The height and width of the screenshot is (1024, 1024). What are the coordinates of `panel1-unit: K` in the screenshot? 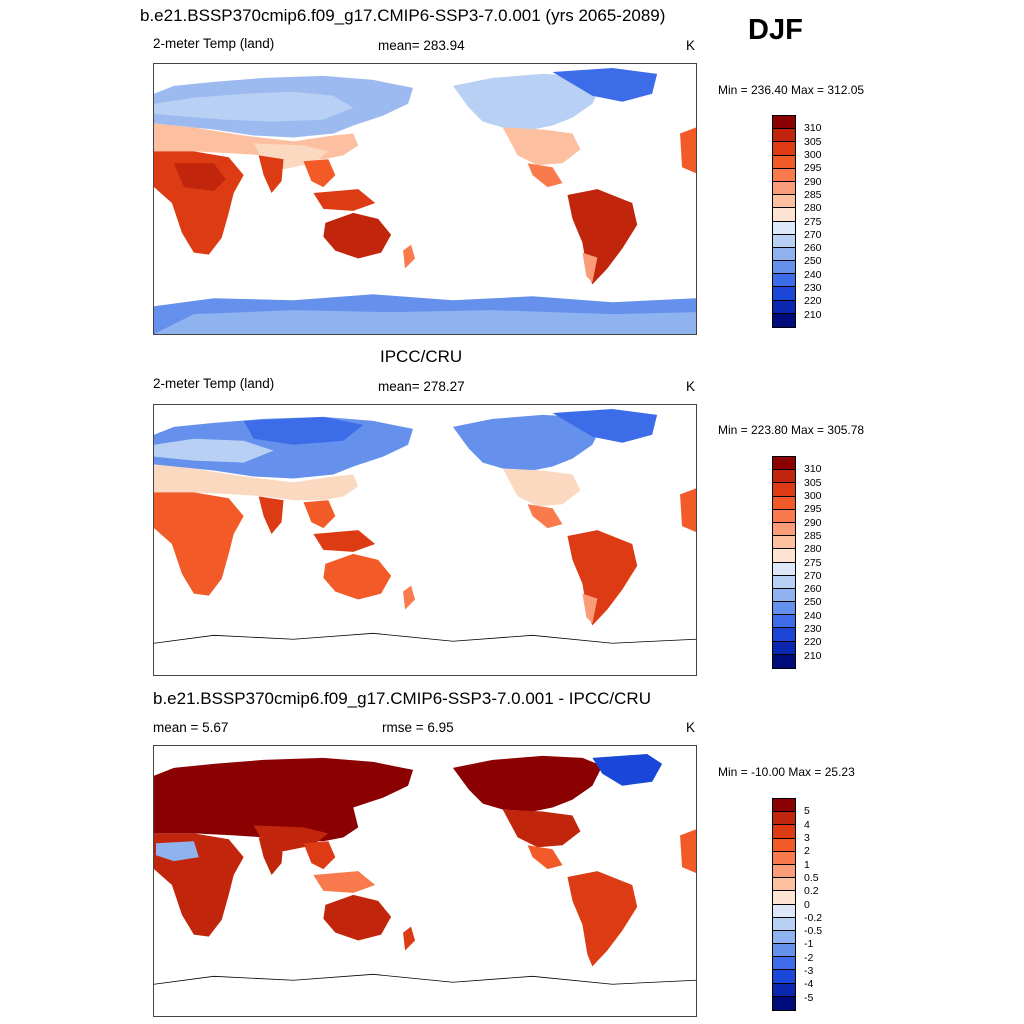 It's located at (691, 45).